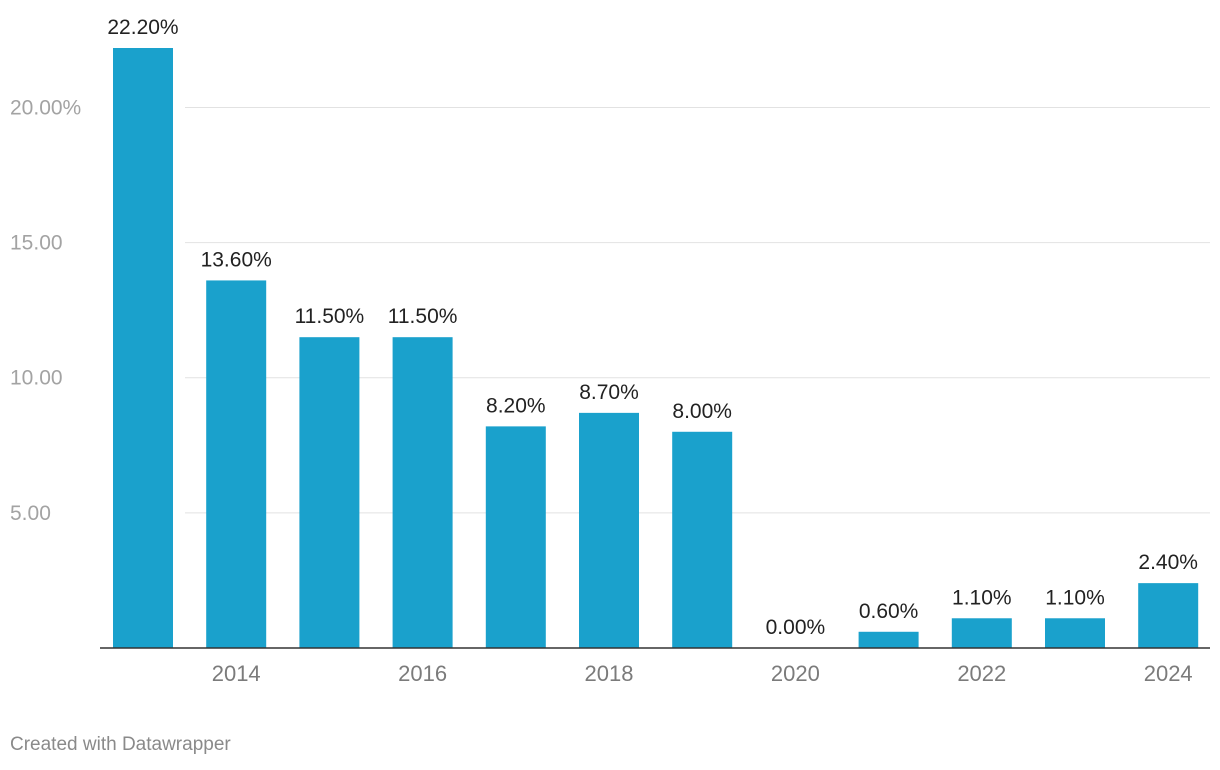 The width and height of the screenshot is (1220, 770). I want to click on x-tick-label: 2022, so click(981, 673).